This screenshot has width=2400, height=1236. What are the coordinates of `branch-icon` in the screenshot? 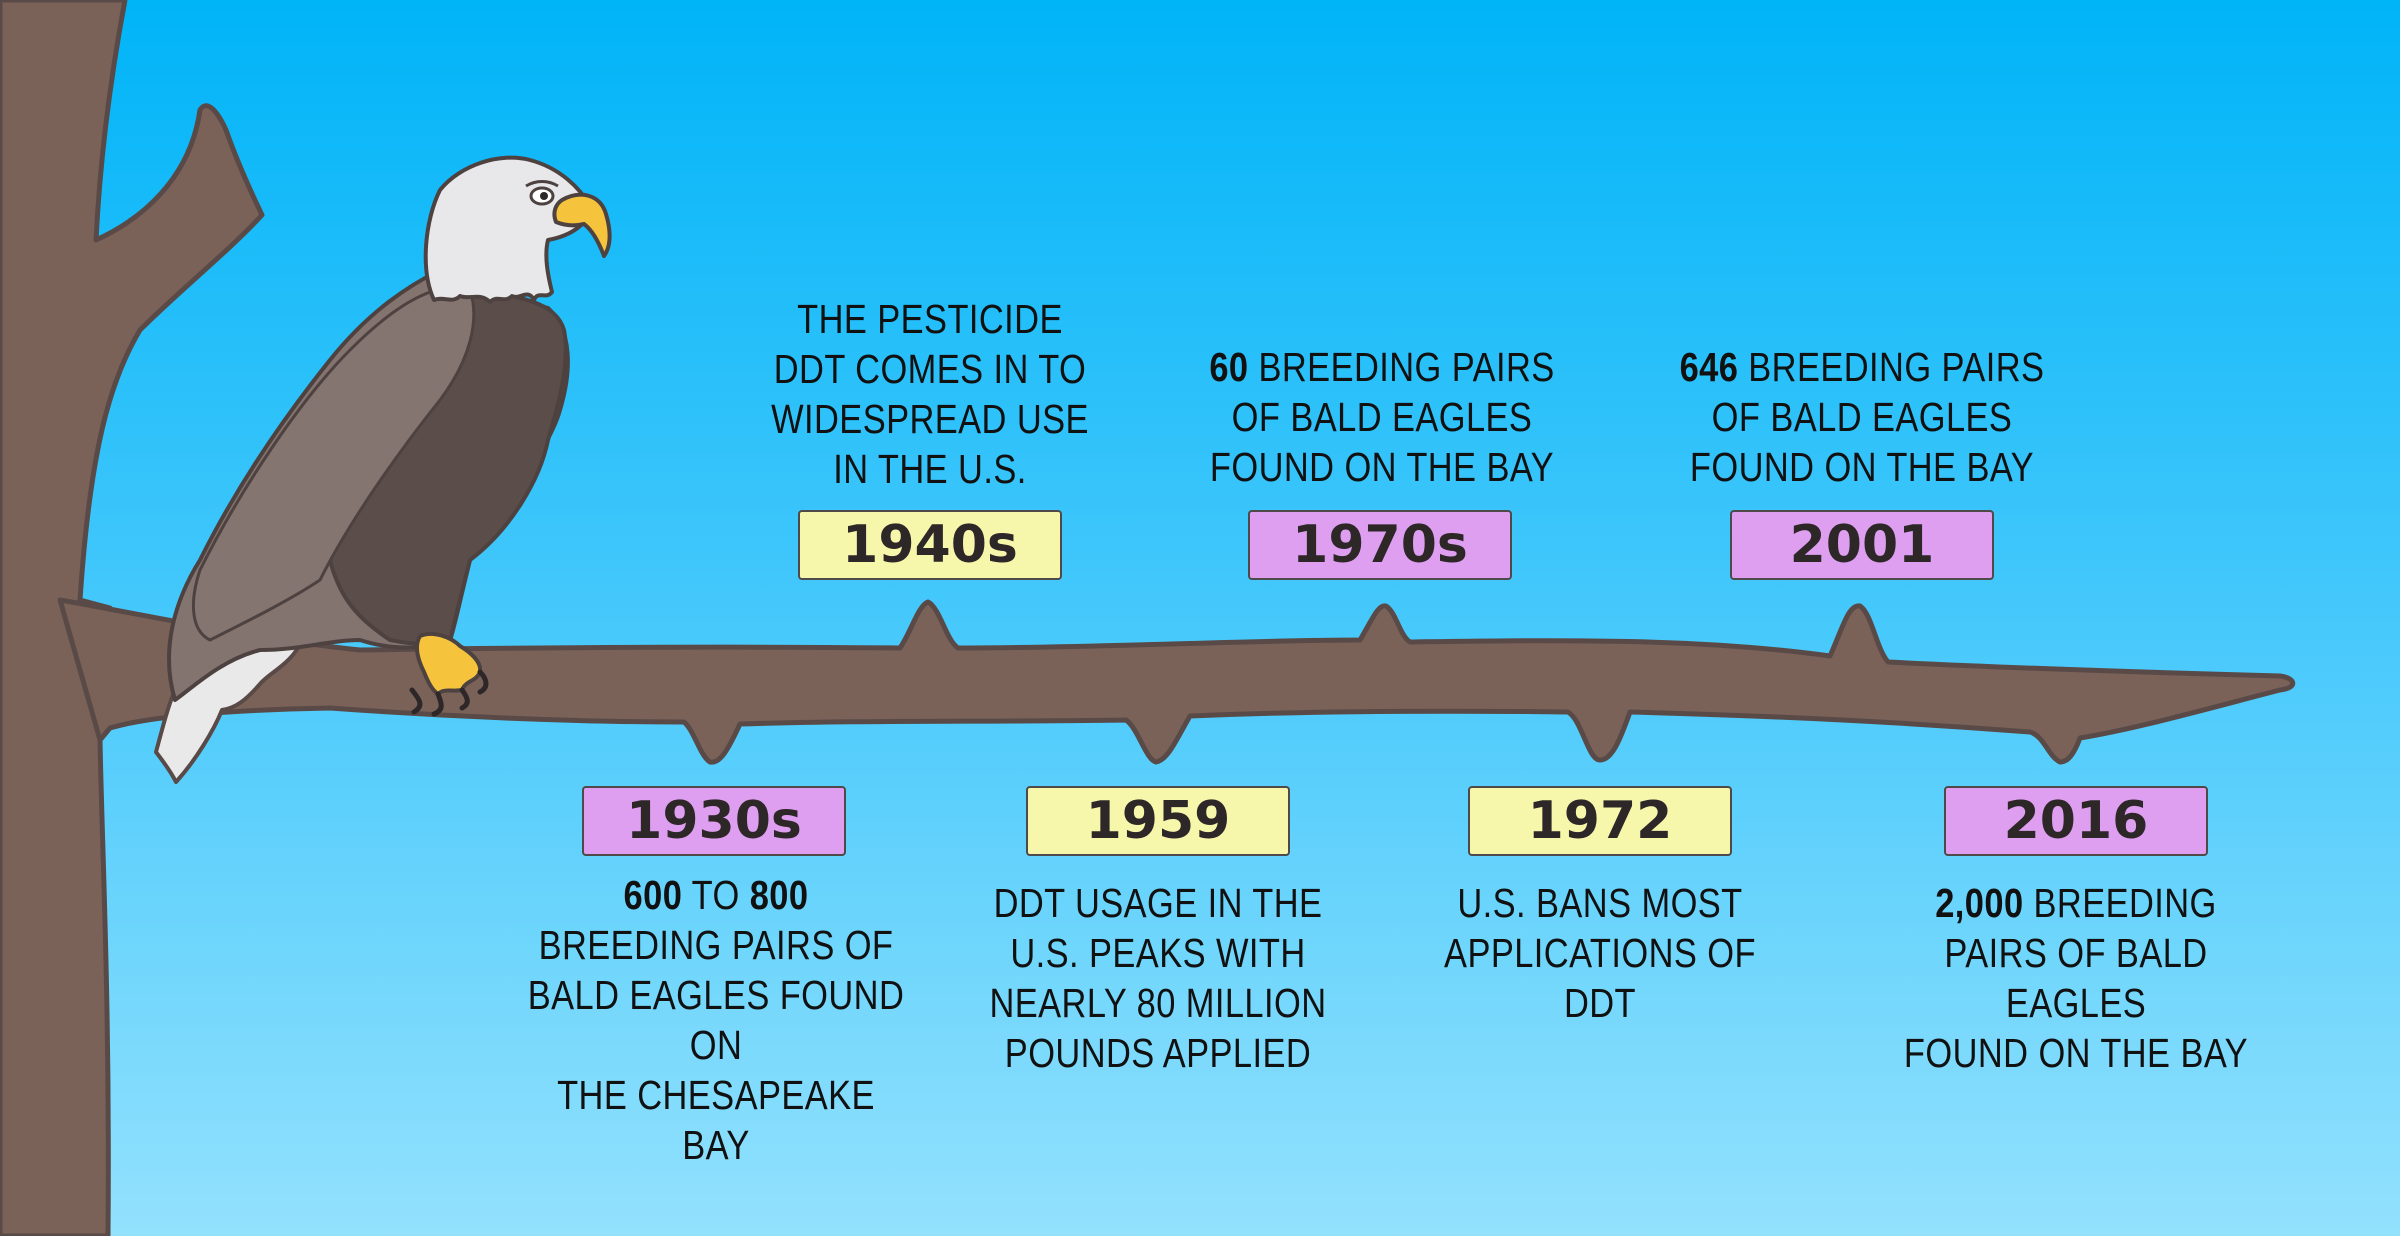 It's located at (1176, 681).